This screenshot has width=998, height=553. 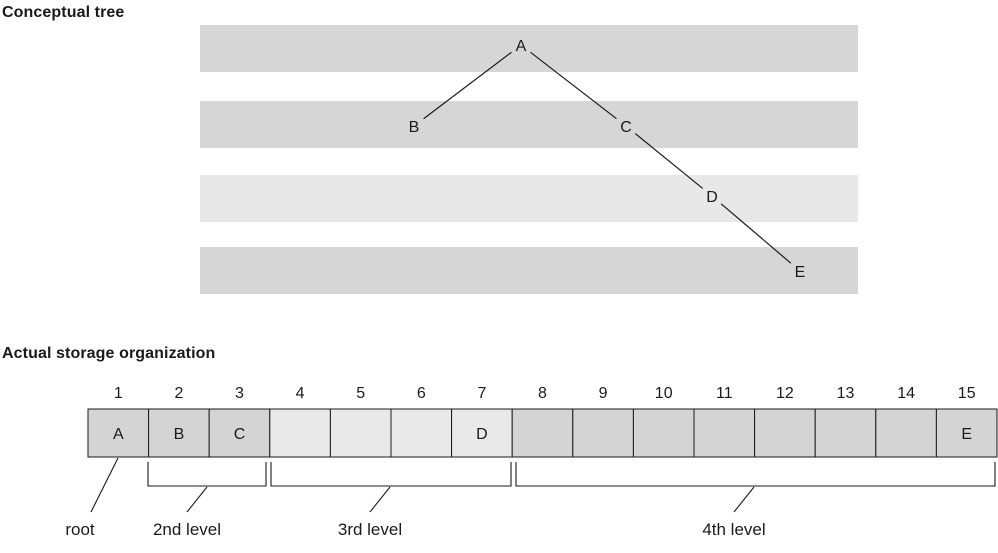 I want to click on storage-cell-index-6: 6, so click(x=421, y=393).